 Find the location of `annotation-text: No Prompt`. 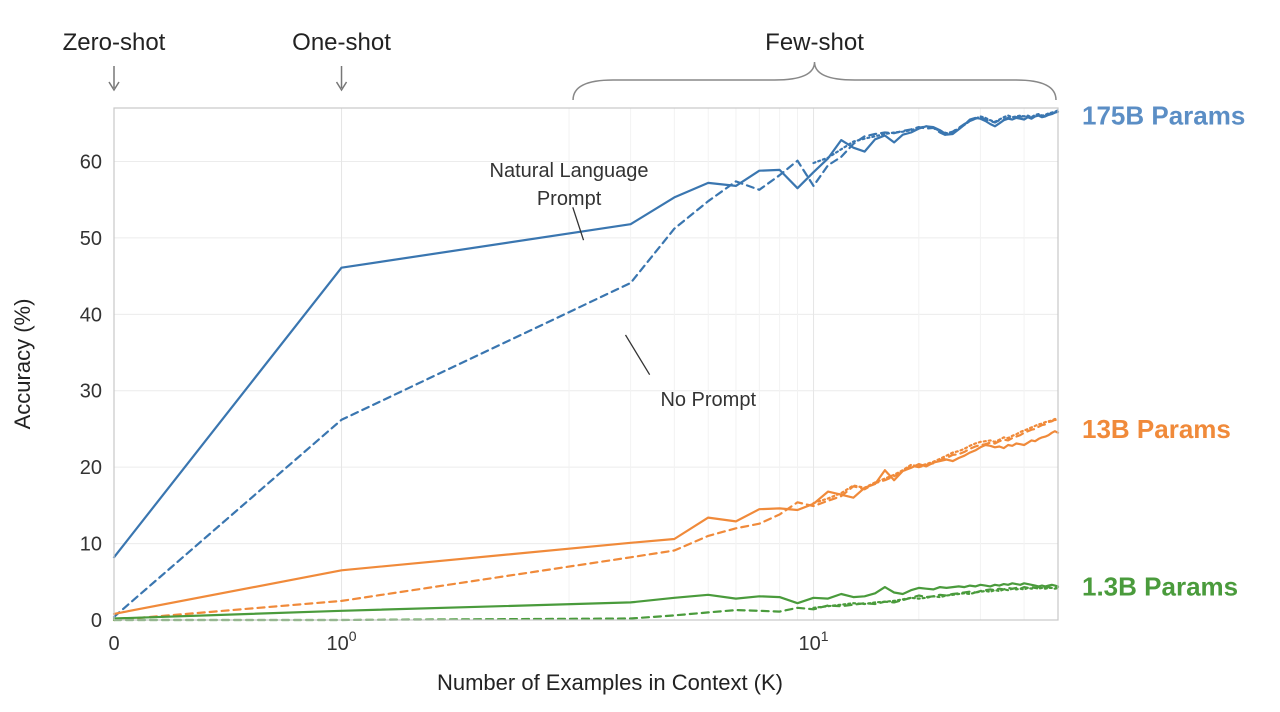

annotation-text: No Prompt is located at coordinates (708, 400).